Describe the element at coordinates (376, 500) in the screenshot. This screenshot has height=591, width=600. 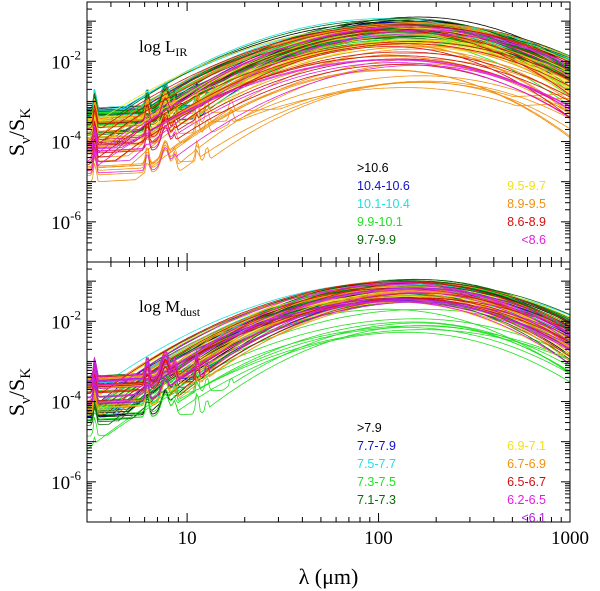
I see `legend-entry: 7.1-7.3` at that location.